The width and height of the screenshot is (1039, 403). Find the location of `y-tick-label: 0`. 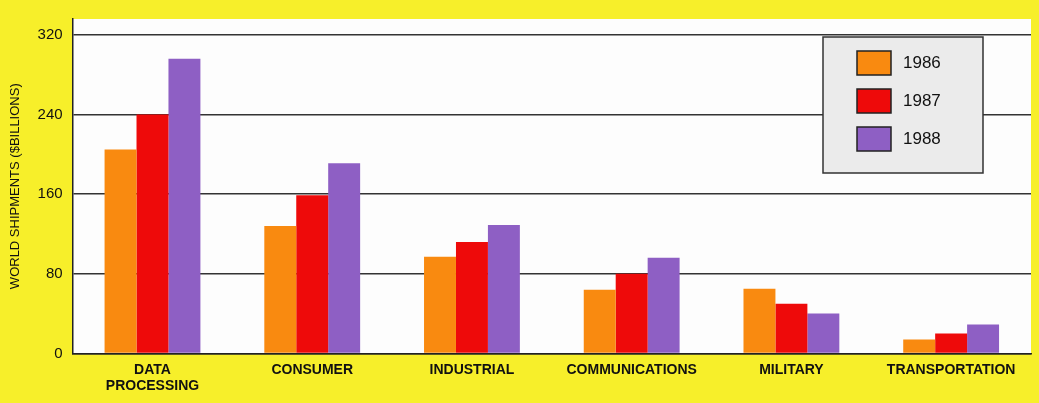

y-tick-label: 0 is located at coordinates (58, 352).